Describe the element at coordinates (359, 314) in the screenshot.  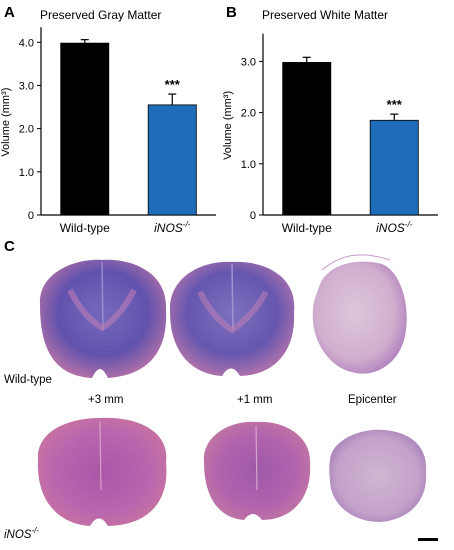
I see `wildtype-section-epicenter` at that location.